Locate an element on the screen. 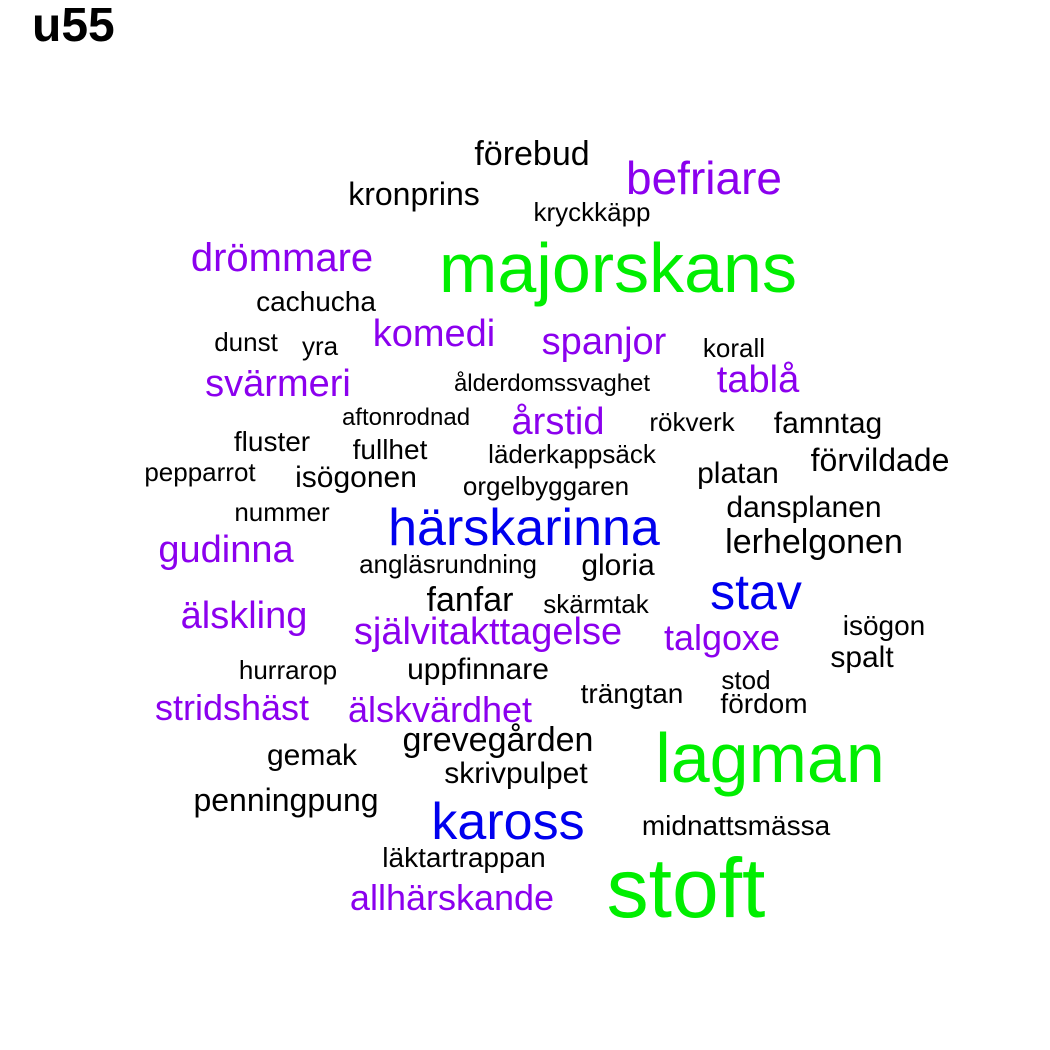  word-skarmtak: skärmtak is located at coordinates (596, 604).